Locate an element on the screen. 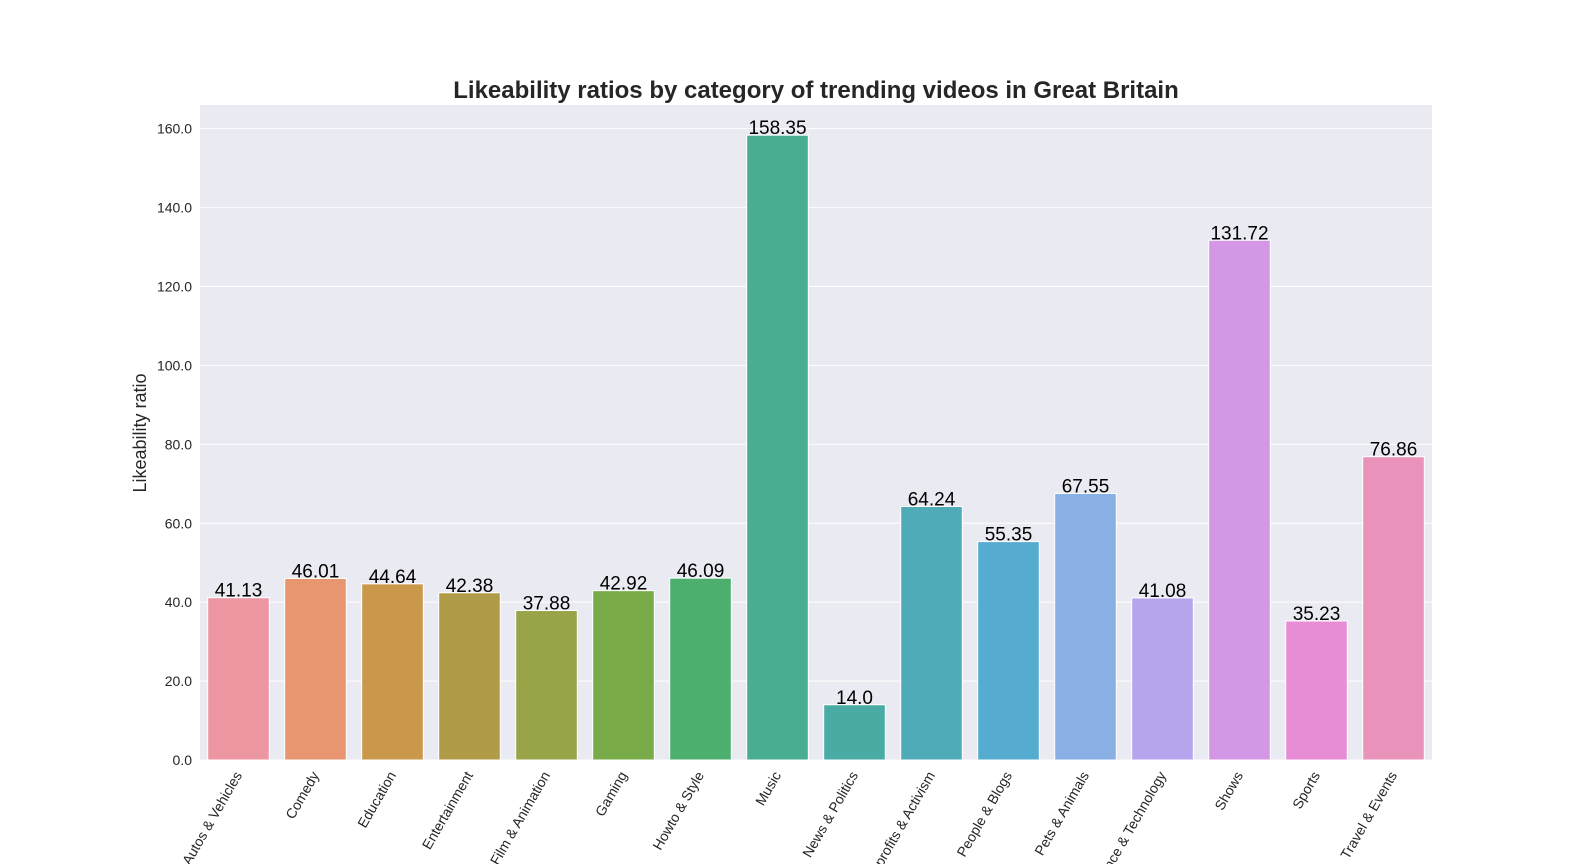 This screenshot has width=1584, height=864. y-tick-label: 120.0 is located at coordinates (174, 287).